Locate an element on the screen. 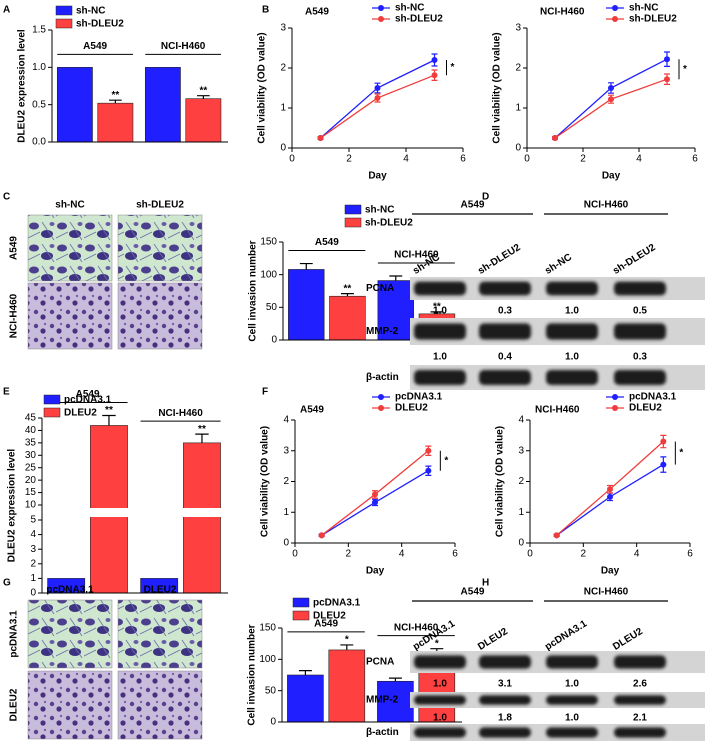 The height and width of the screenshot is (742, 709). y-tick-label: 0.5 is located at coordinates (39, 104).